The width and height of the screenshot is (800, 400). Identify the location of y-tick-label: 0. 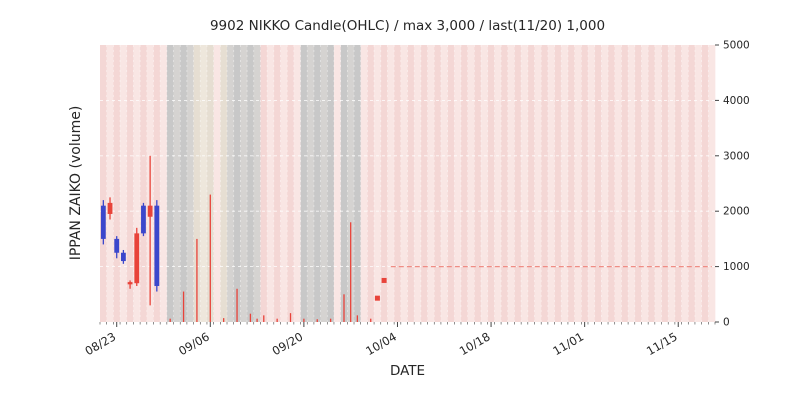
(726, 323).